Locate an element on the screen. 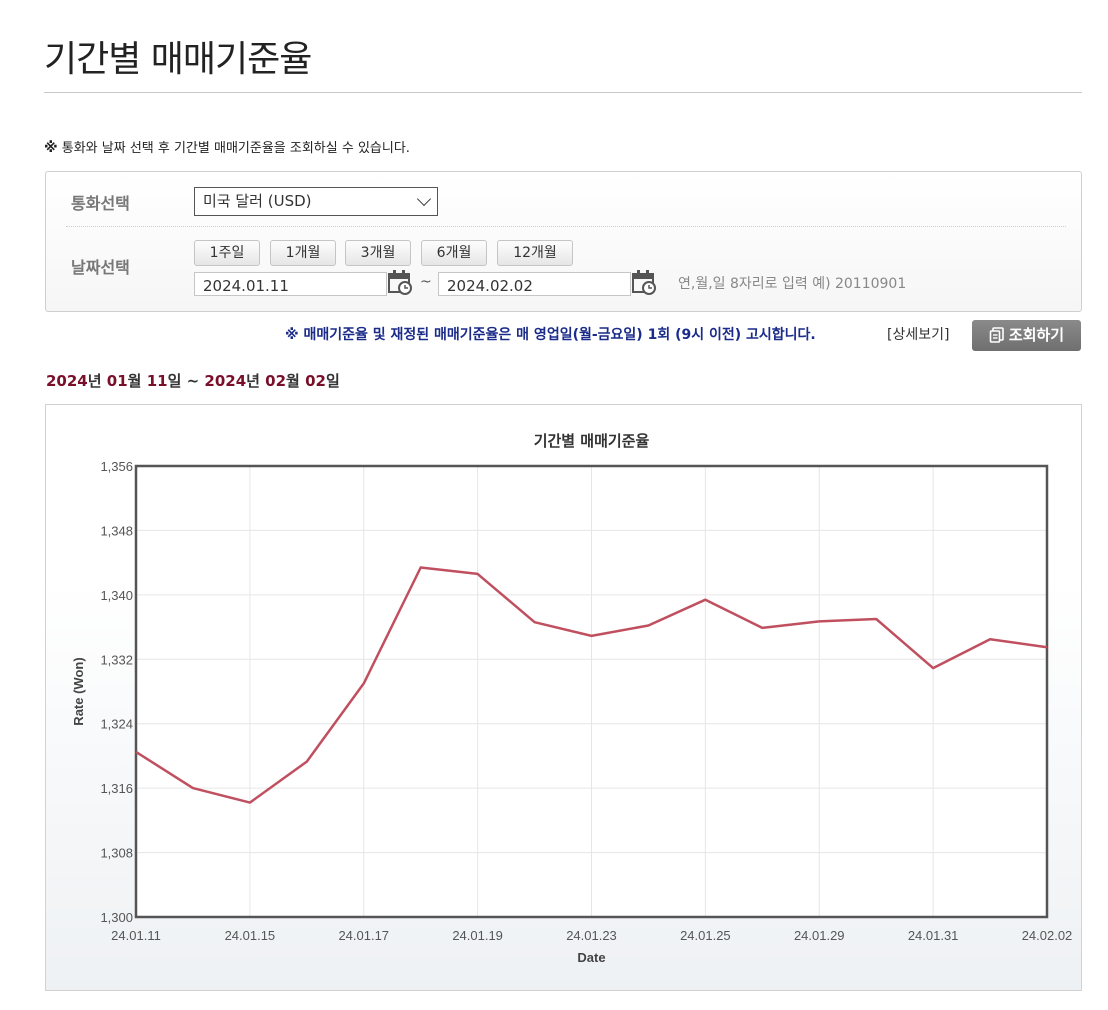 The height and width of the screenshot is (1010, 1108). notice-text: ※ 통화와 날짜 선택 후 기간별 매매기준율을 조회하실 수 있습니다. is located at coordinates (227, 146).